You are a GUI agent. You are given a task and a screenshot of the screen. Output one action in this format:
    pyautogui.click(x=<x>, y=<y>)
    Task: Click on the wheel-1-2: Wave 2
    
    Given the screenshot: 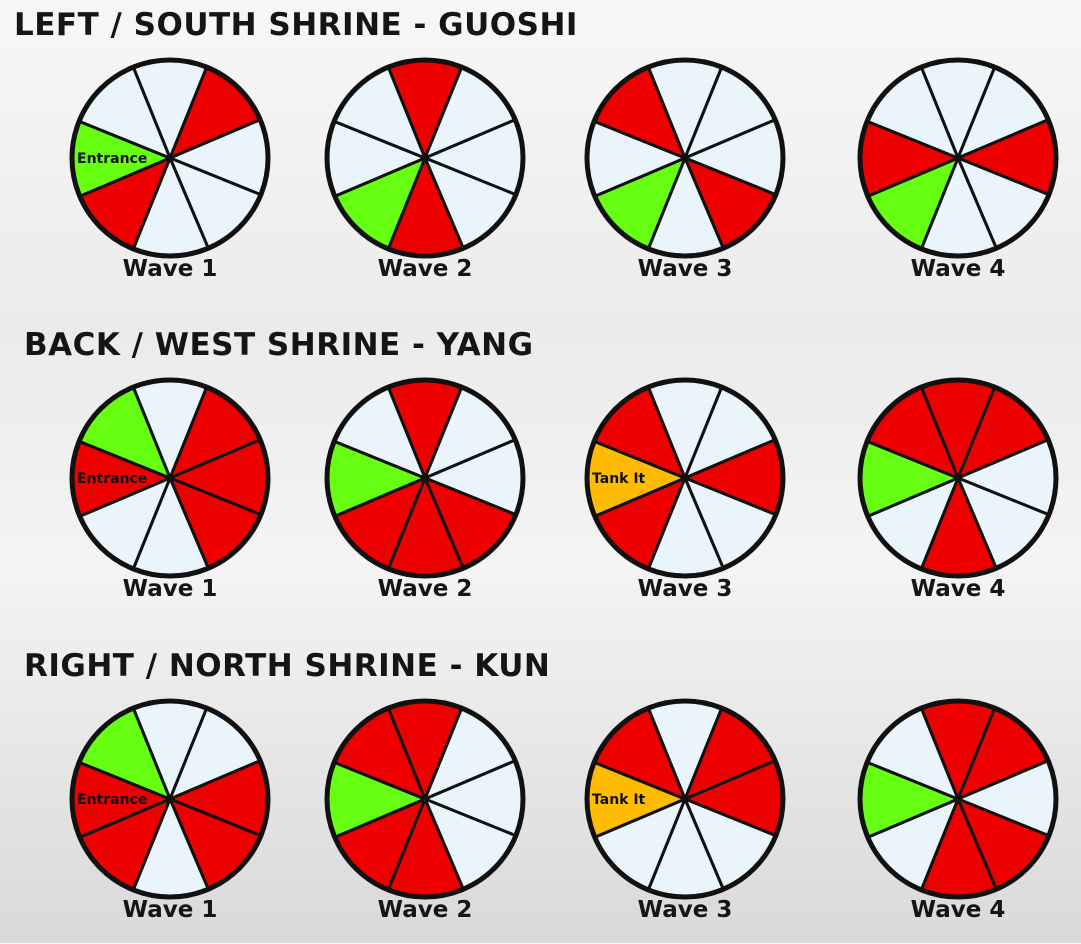 What is the action you would take?
    pyautogui.click(x=425, y=178)
    